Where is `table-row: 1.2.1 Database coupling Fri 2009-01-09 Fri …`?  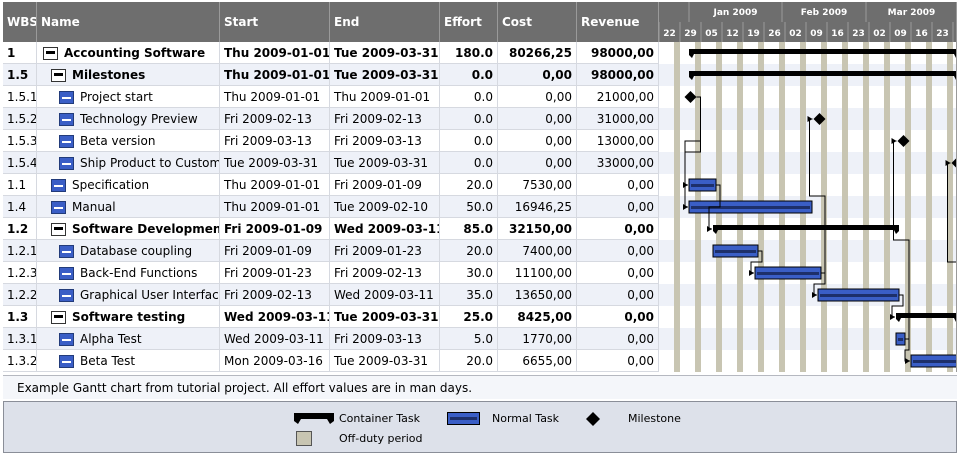 table-row: 1.2.1 Database coupling Fri 2009-01-09 Fri … is located at coordinates (331, 251).